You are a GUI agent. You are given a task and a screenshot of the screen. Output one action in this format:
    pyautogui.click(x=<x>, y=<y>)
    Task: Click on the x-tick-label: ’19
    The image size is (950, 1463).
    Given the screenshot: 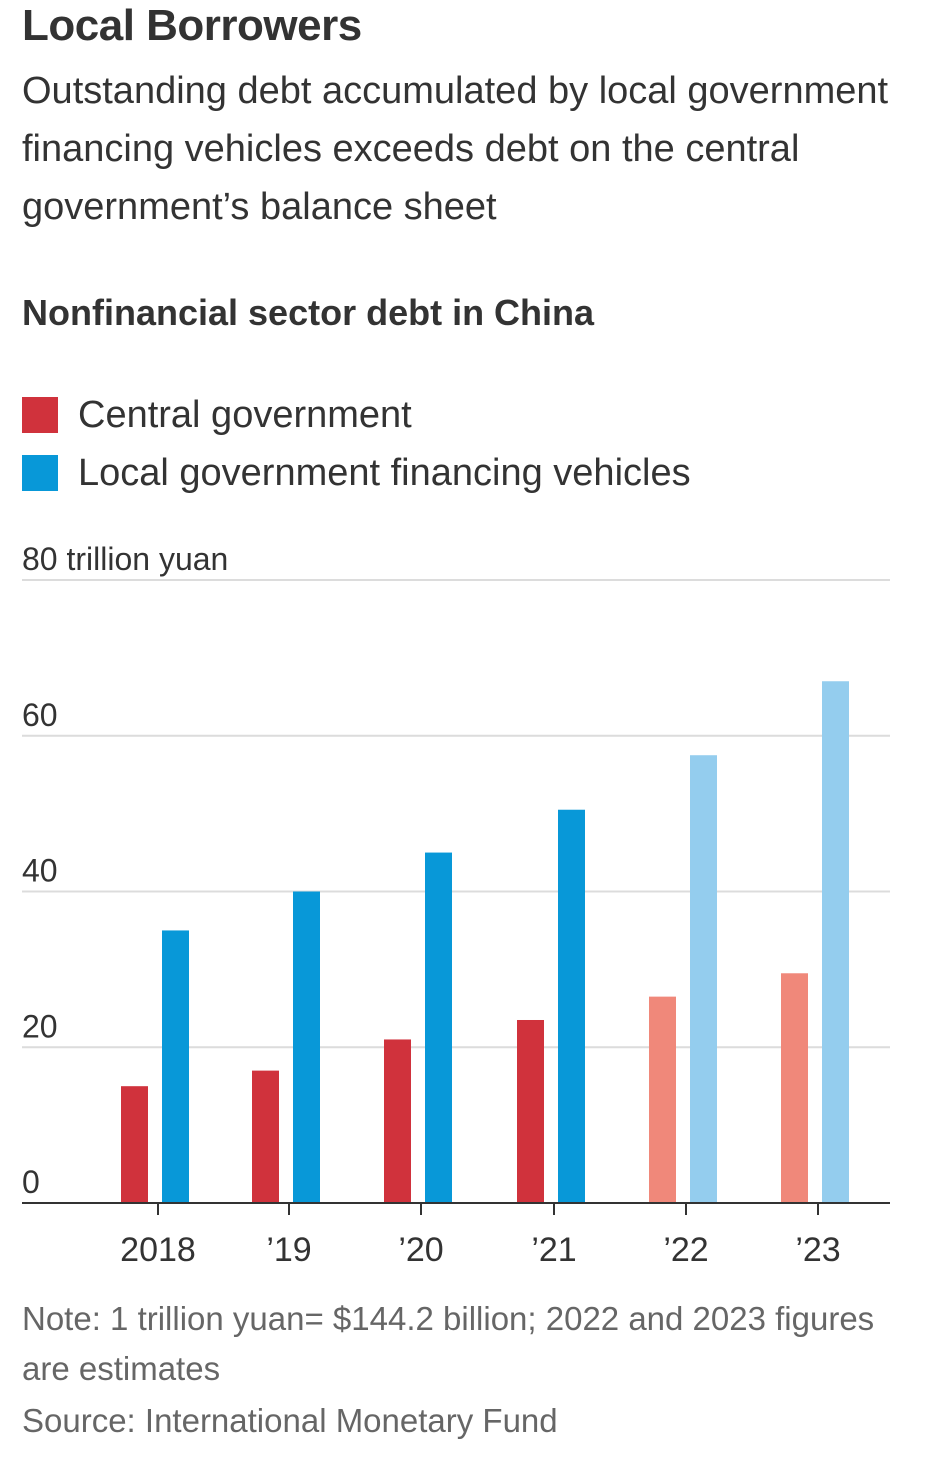 What is the action you would take?
    pyautogui.click(x=288, y=1250)
    